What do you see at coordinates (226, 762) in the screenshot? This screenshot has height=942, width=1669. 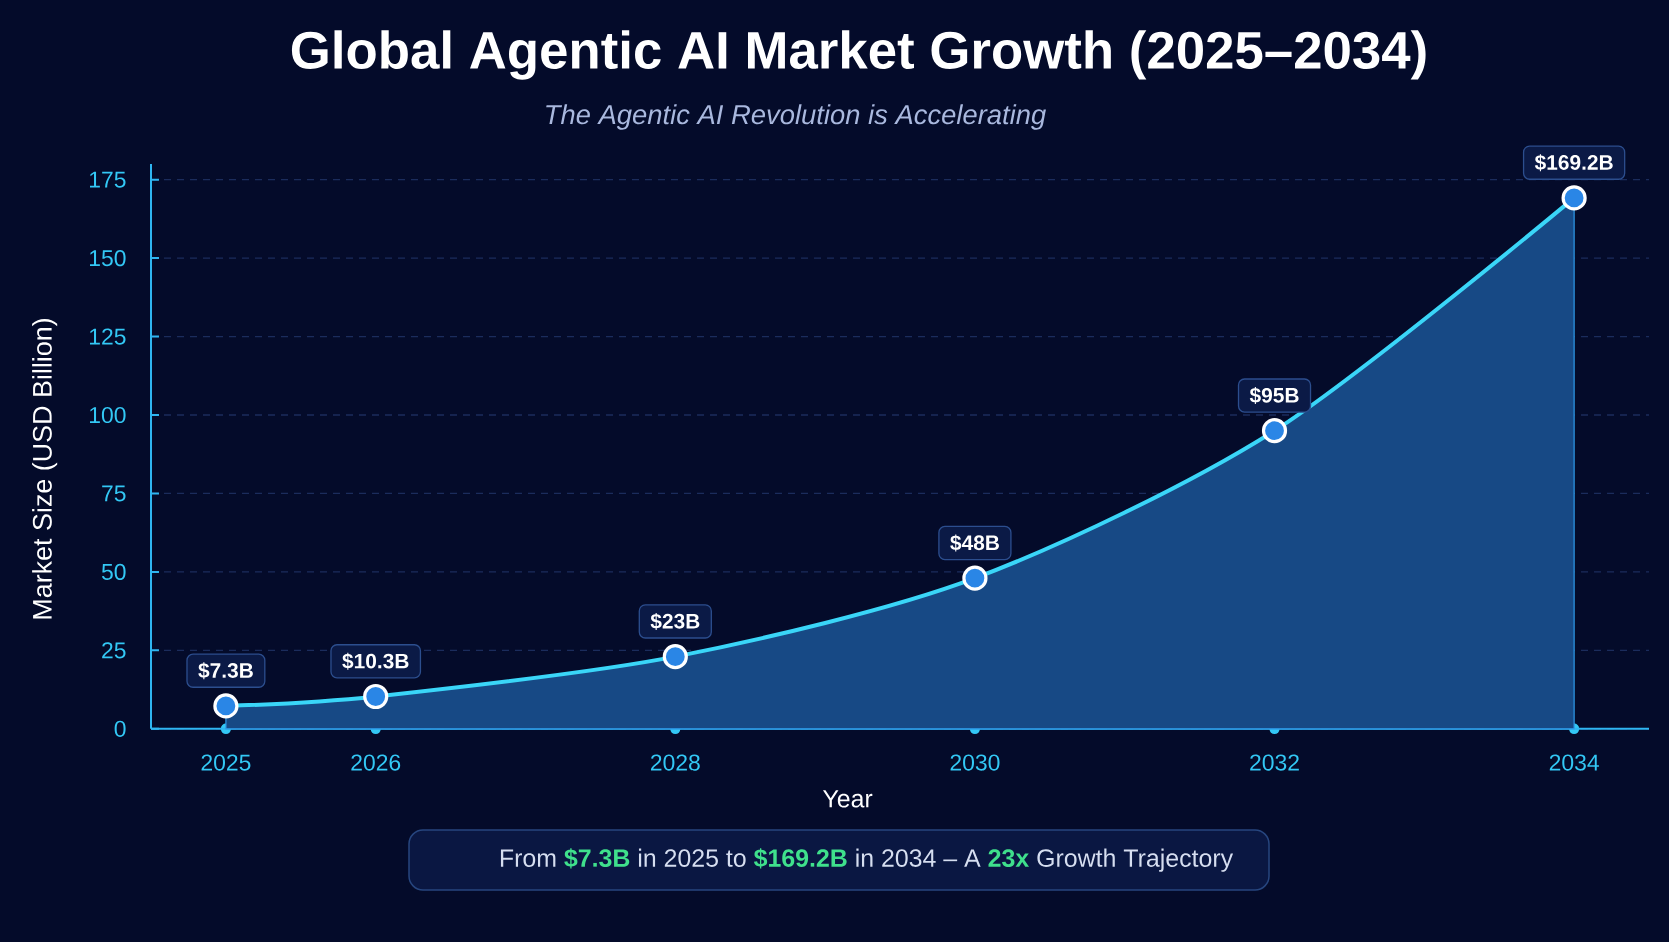 I see `x-tick-label: 2025` at bounding box center [226, 762].